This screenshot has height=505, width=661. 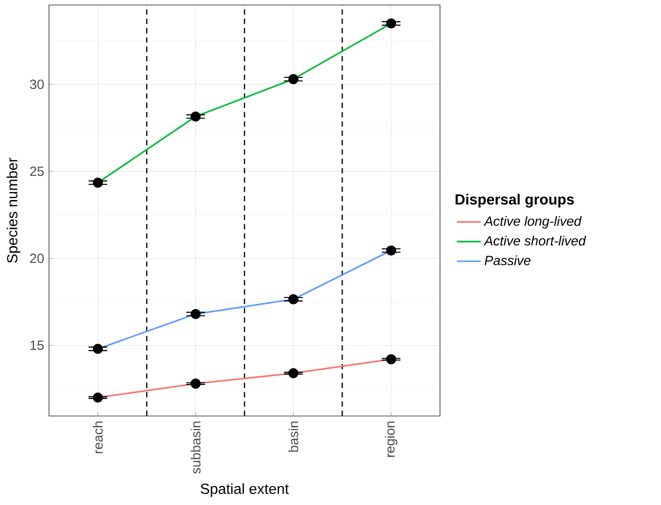 What do you see at coordinates (13, 210) in the screenshot?
I see `y-axis-title: Species number` at bounding box center [13, 210].